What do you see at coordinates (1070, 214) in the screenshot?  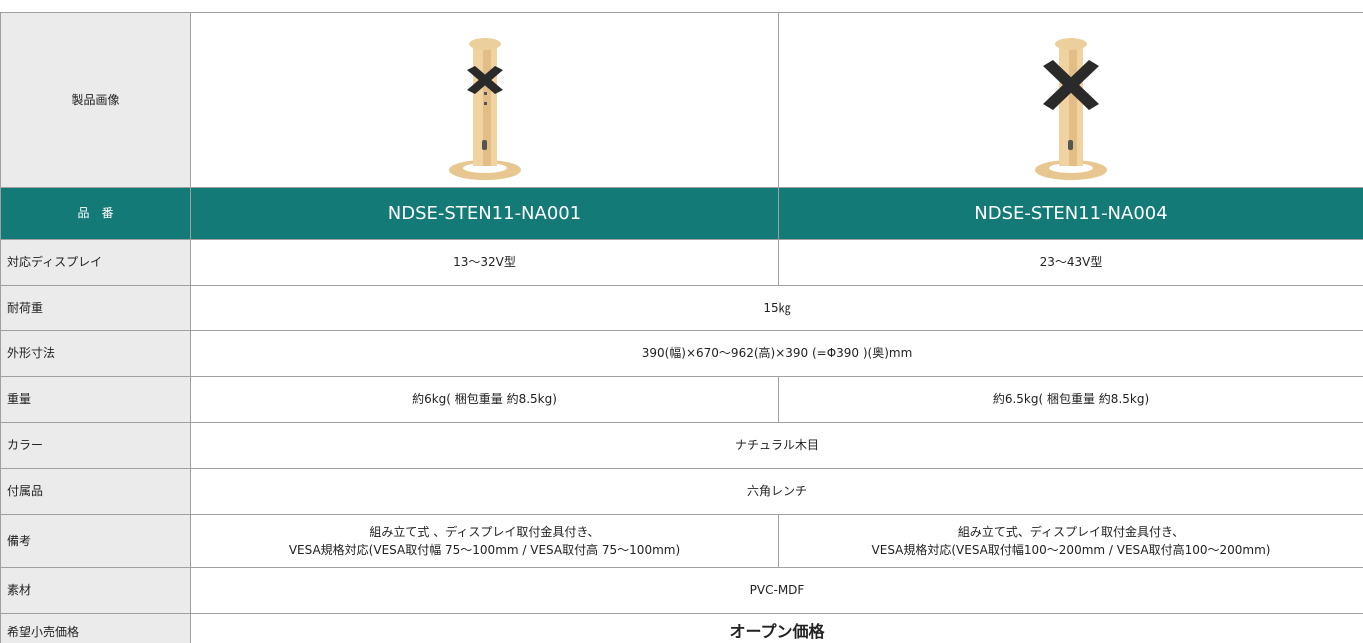 I see `model-number: NDSE-STEN11-NA004` at bounding box center [1070, 214].